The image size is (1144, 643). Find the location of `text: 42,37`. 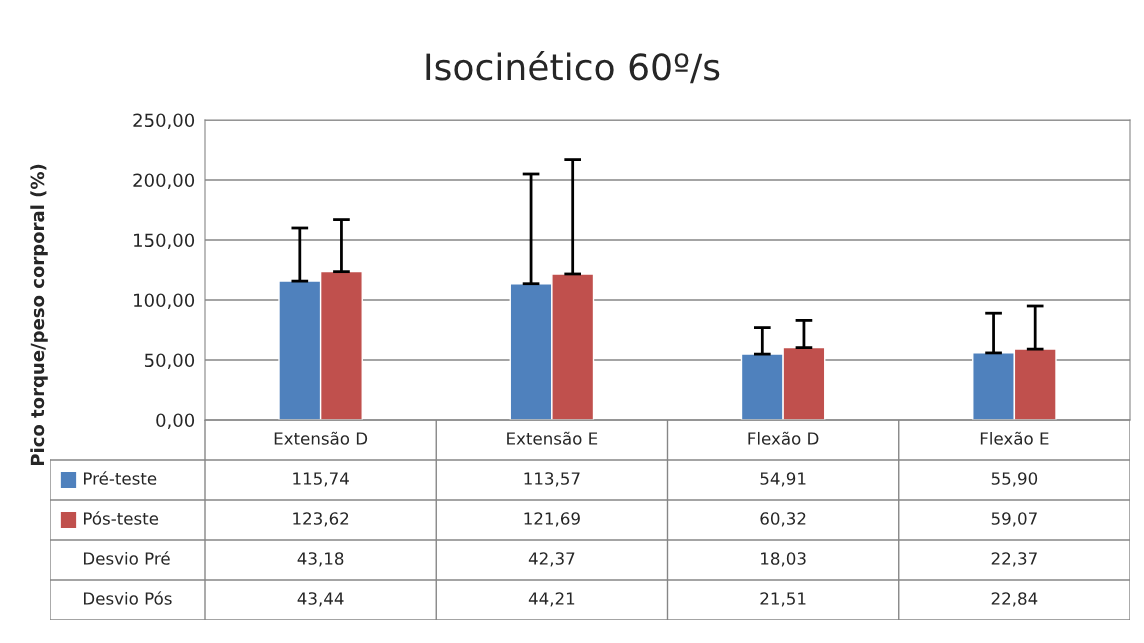

text: 42,37 is located at coordinates (551, 559).